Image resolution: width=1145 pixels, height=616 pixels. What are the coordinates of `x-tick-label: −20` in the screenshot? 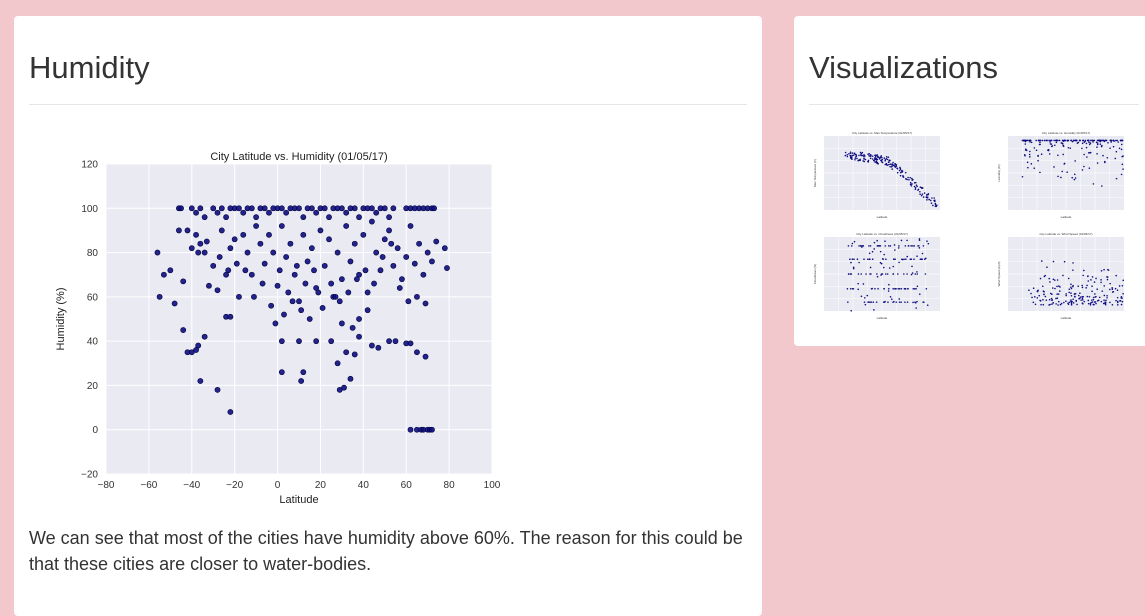 It's located at (234, 485).